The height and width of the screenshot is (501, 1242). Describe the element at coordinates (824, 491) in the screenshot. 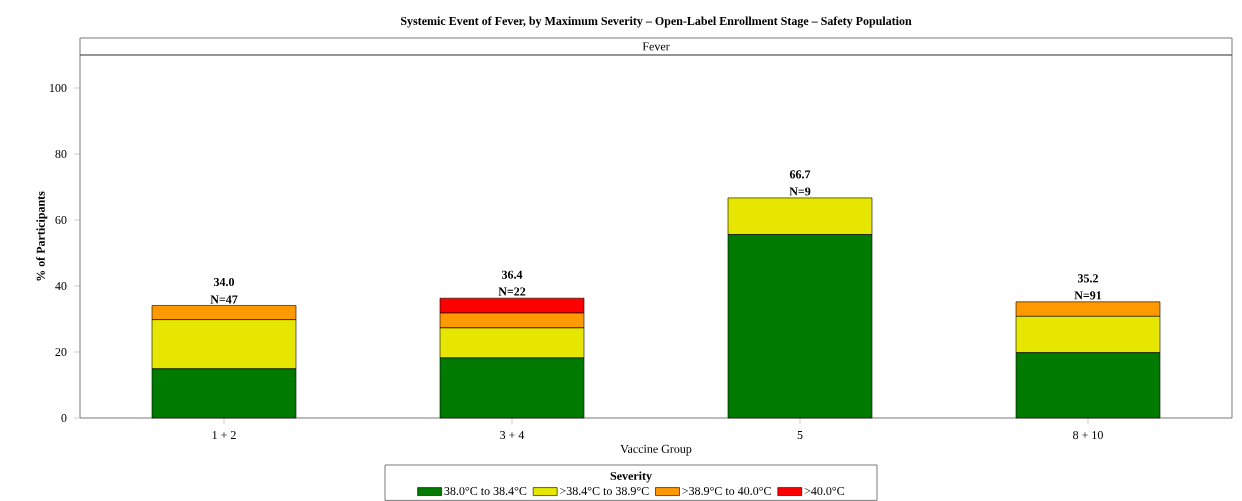

I see `legend-label: >40.0°C` at that location.